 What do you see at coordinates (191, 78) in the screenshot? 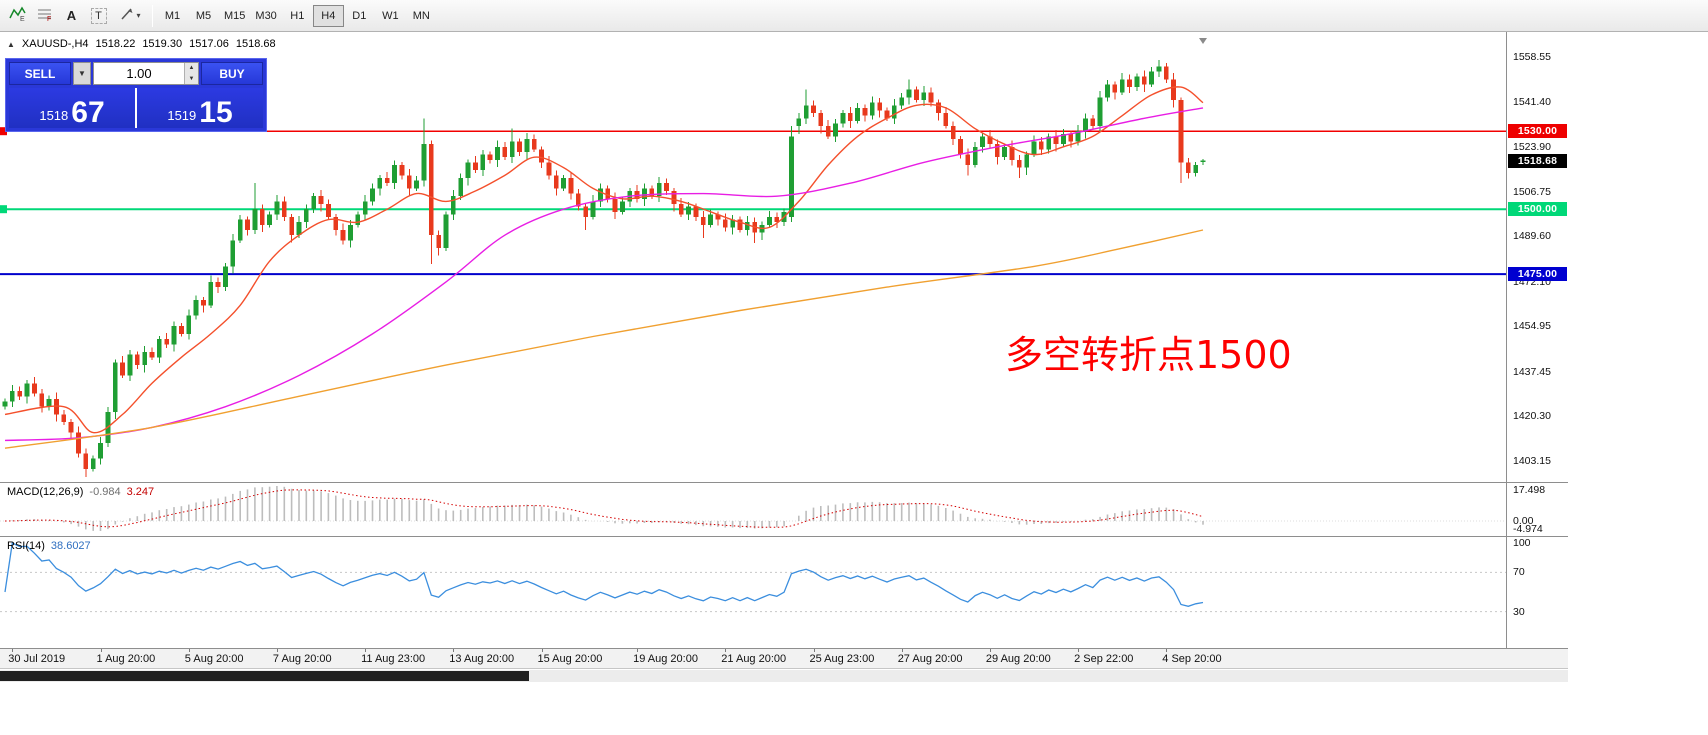
I see `volume-spin-down-button: ▼` at bounding box center [191, 78].